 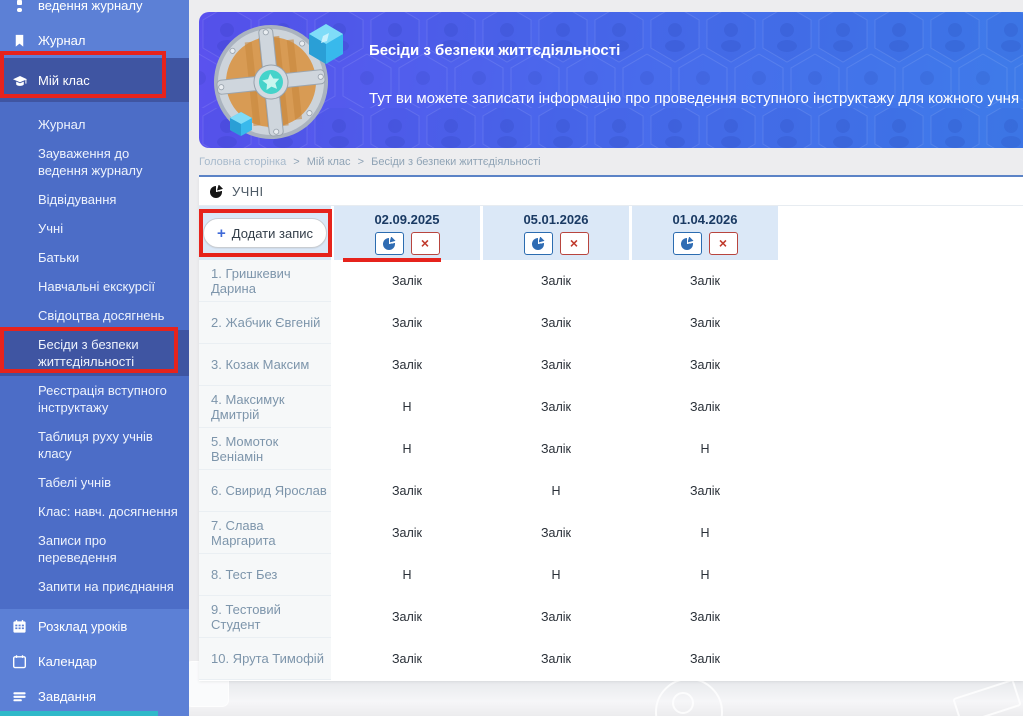 I want to click on sidebar-item-my-class: Мій клас, so click(x=94, y=80).